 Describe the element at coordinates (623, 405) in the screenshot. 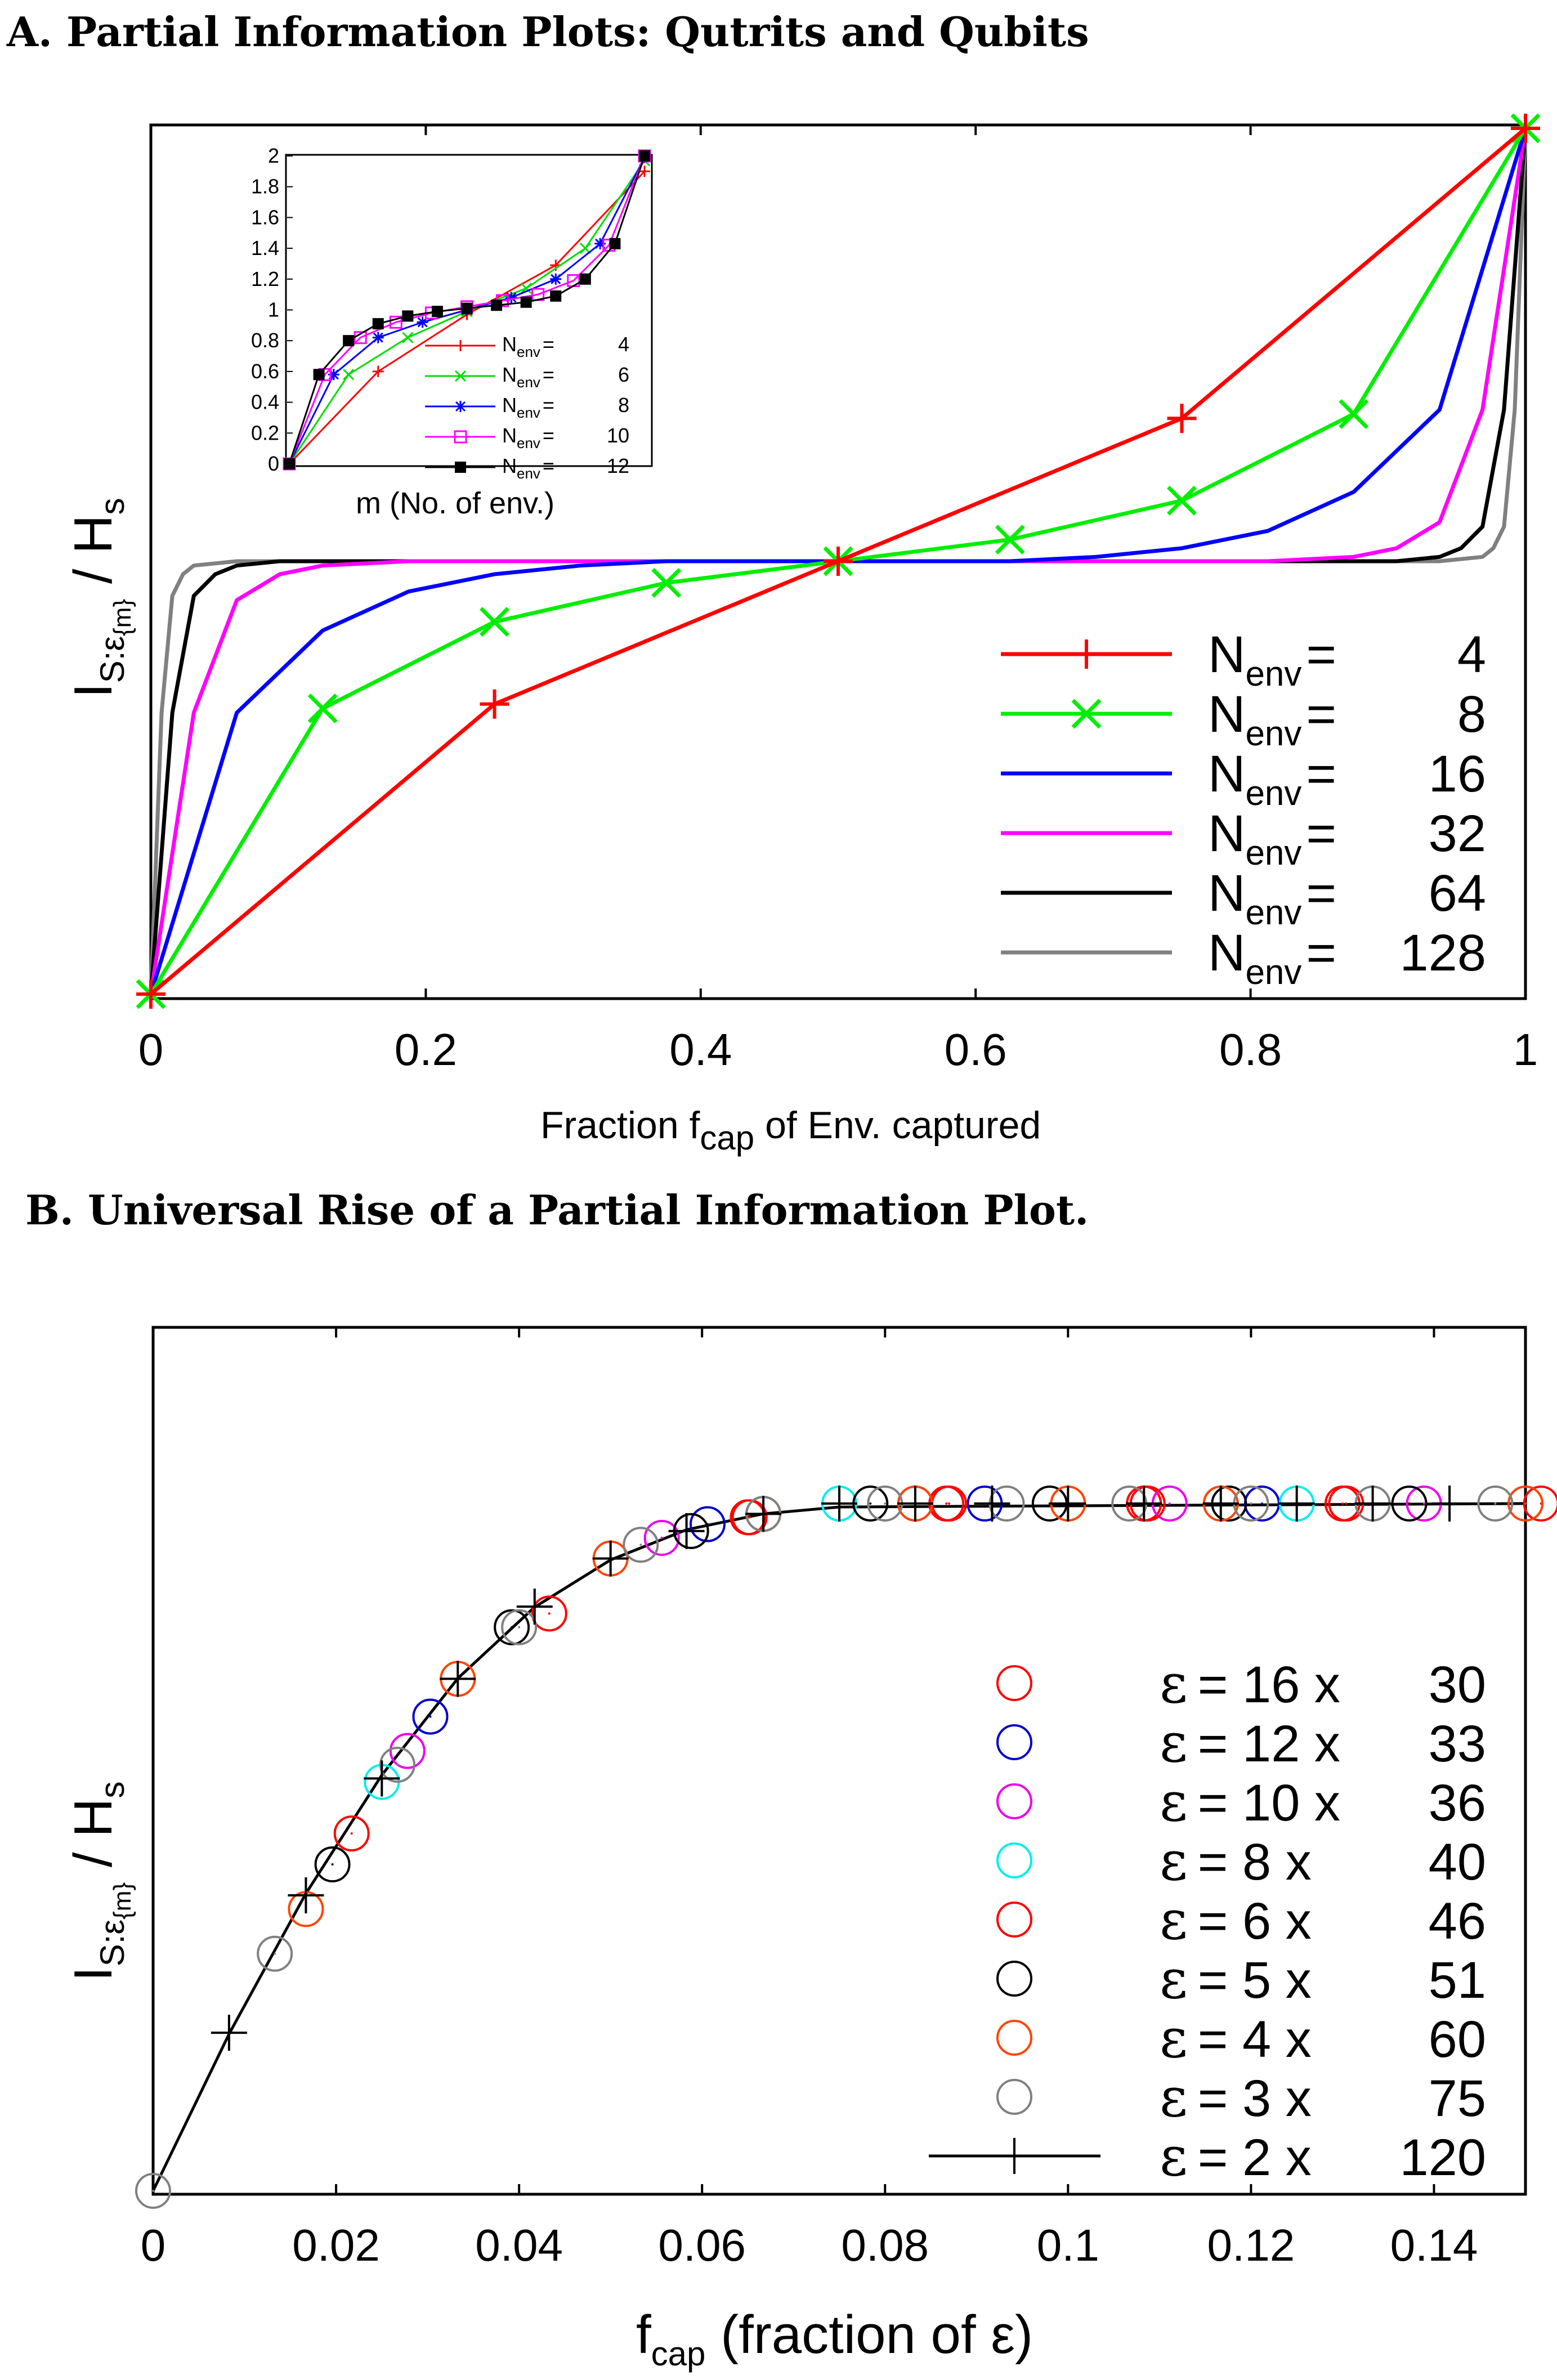

I see `inset-legend-value: 8` at that location.